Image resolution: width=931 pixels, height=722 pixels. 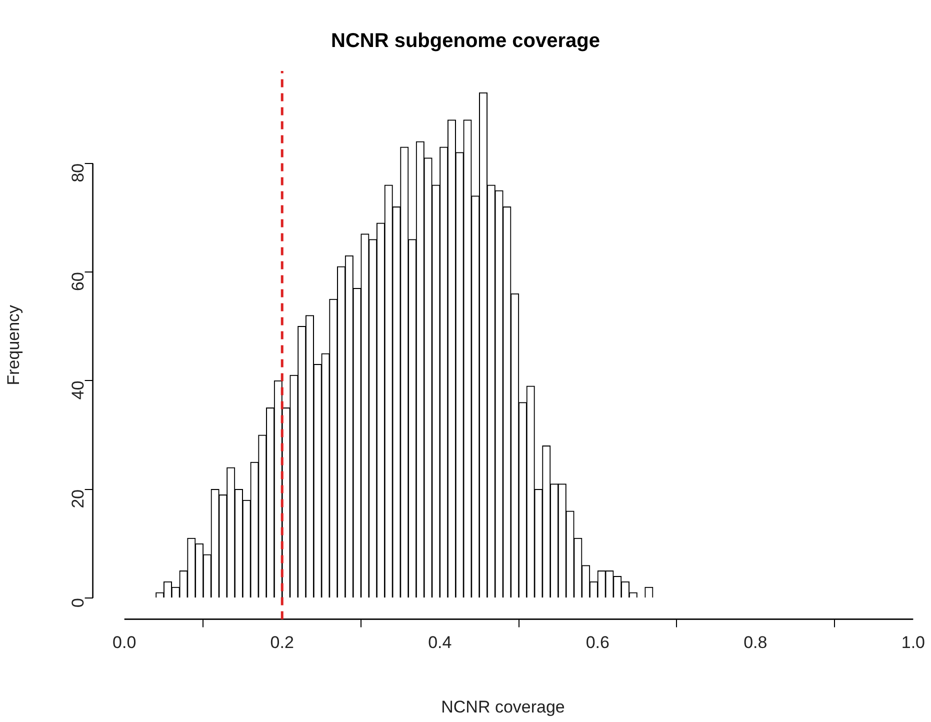 I want to click on y-axis-title: Frequency, so click(x=13, y=345).